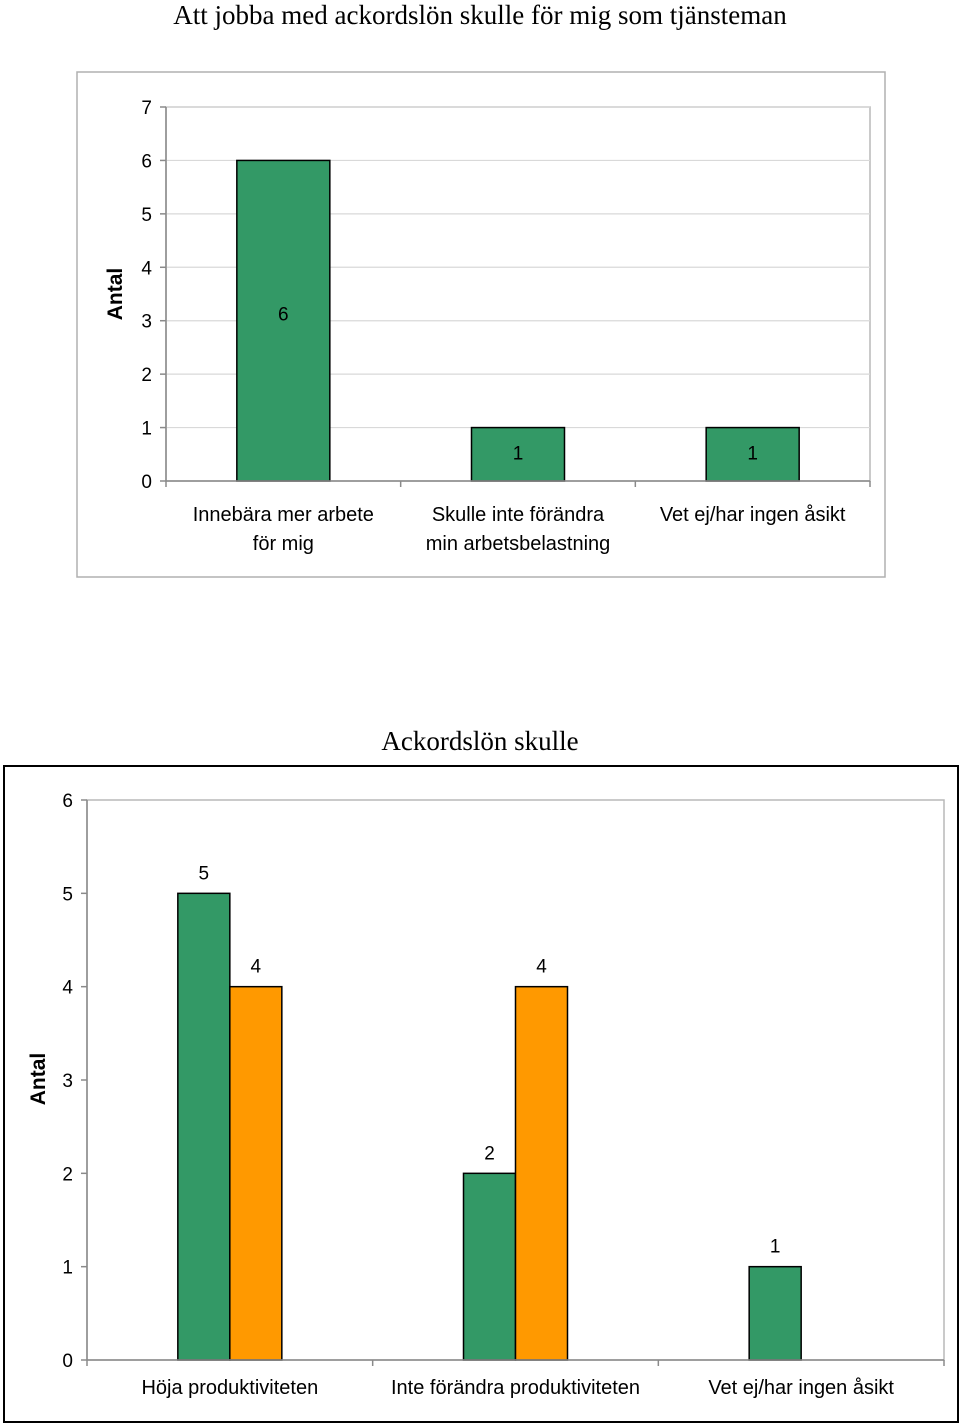 The height and width of the screenshot is (1426, 960). What do you see at coordinates (38, 1079) in the screenshot?
I see `chart2-y-axis-label: Antal` at bounding box center [38, 1079].